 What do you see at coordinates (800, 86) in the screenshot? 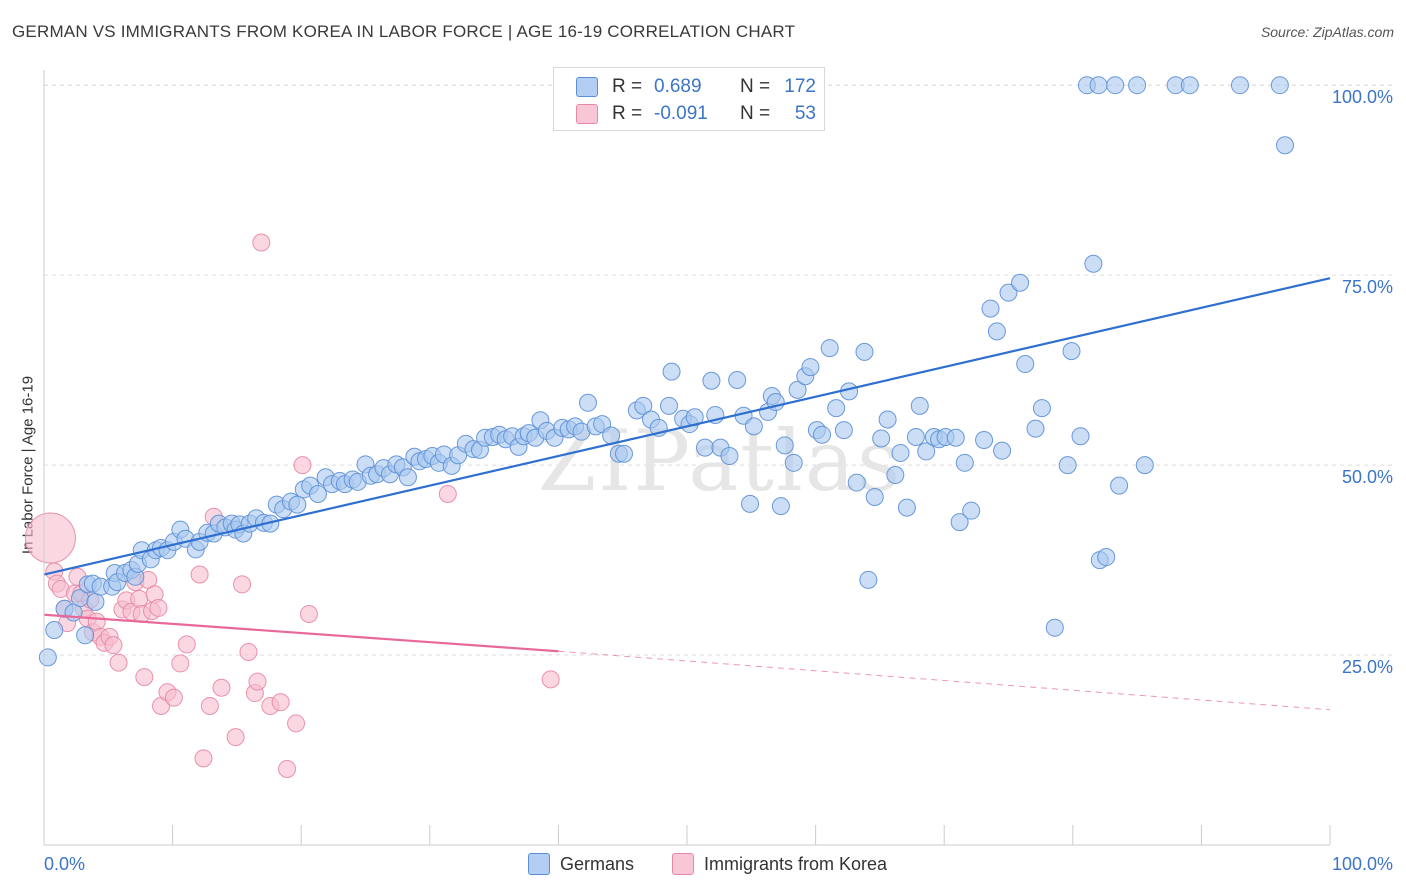
I see `n-value: 172` at bounding box center [800, 86].